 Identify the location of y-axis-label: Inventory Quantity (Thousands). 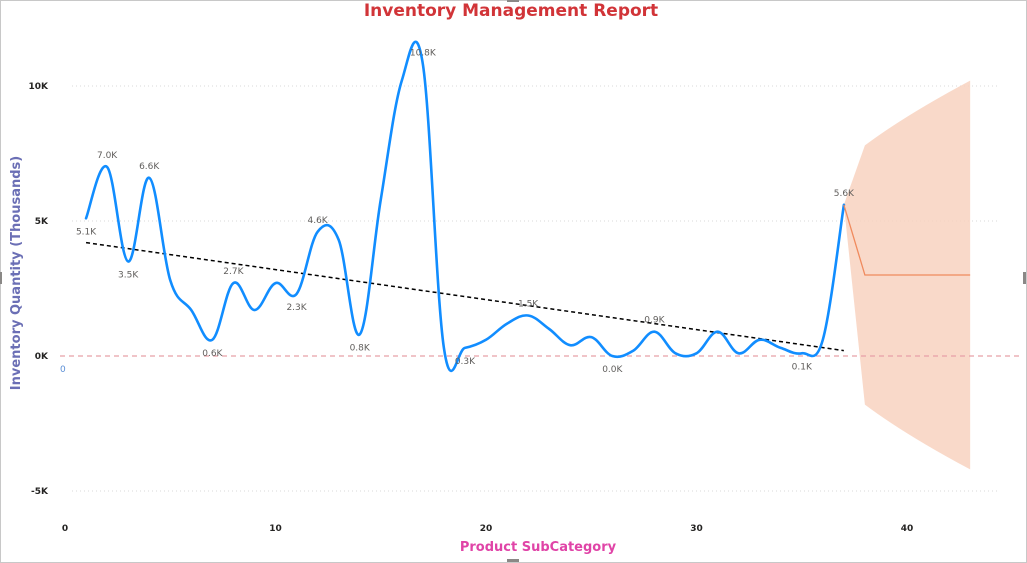
(16, 273).